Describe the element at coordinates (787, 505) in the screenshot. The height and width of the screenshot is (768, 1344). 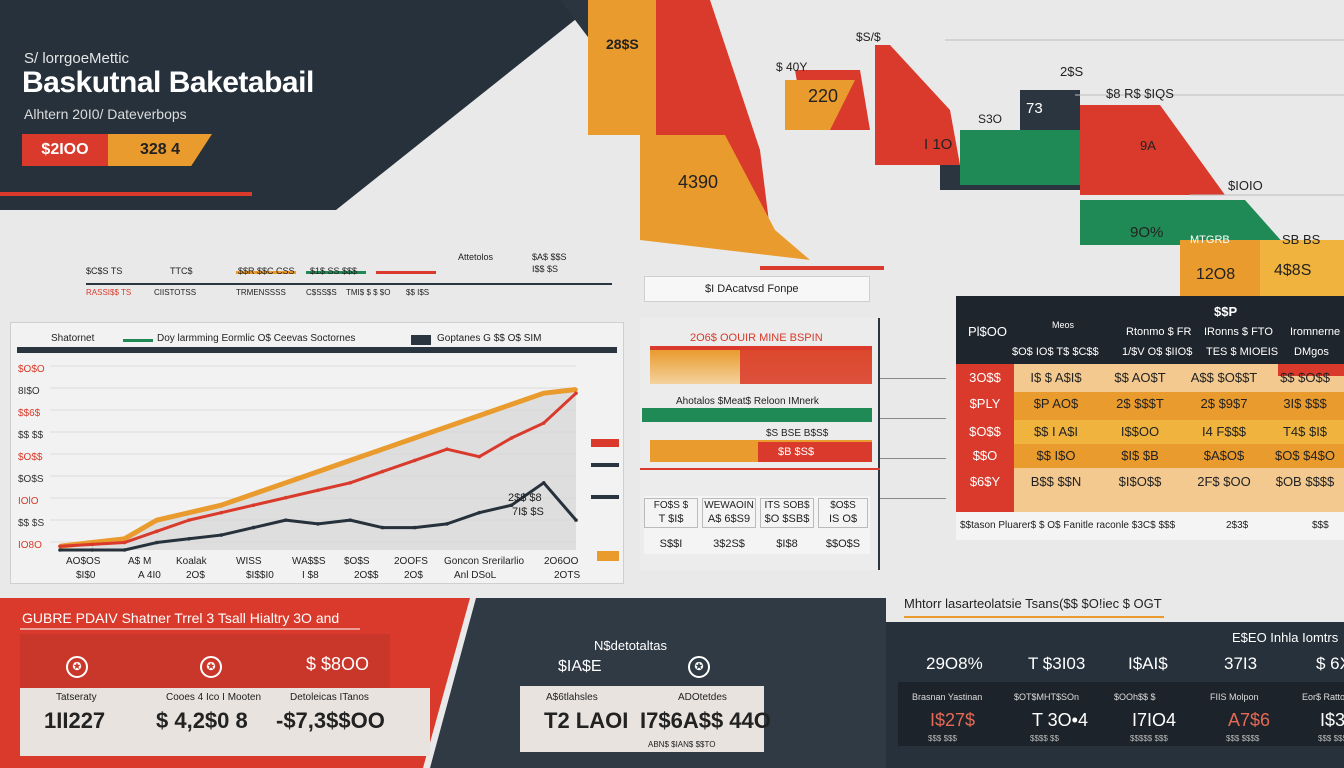
I see `mini-table-header: ITS SOB$` at that location.